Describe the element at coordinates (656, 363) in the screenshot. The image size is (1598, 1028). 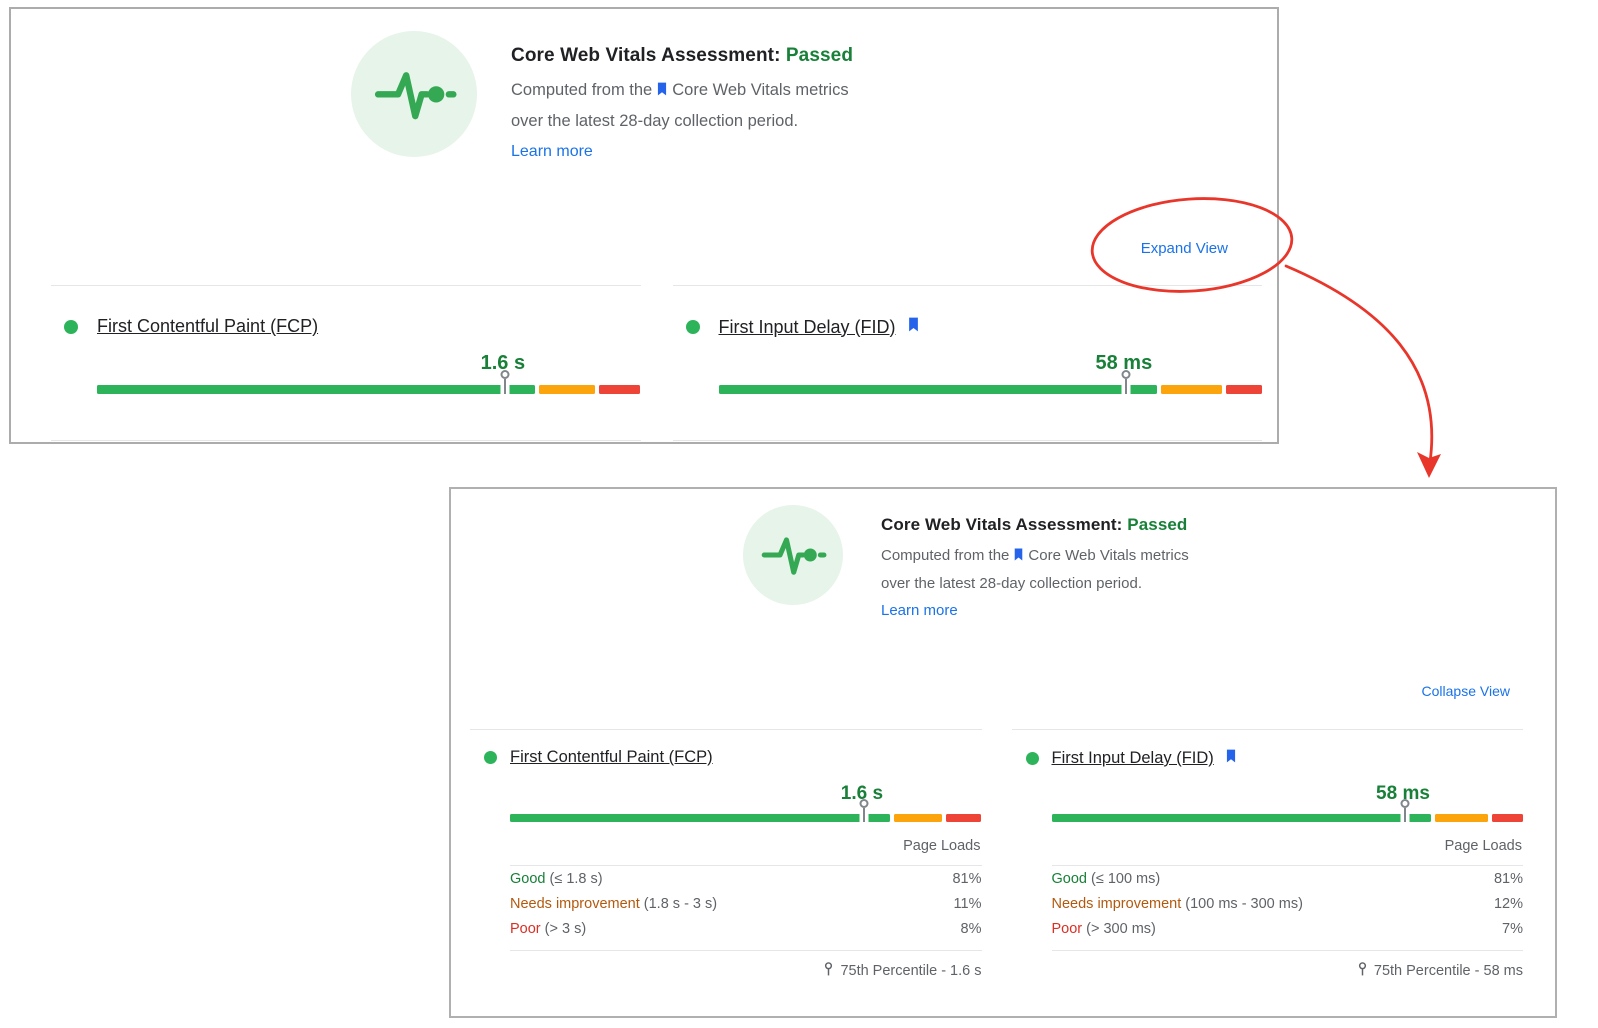
I see `metrics-row: First Contentful Paint (FCP) 1.6 s` at that location.